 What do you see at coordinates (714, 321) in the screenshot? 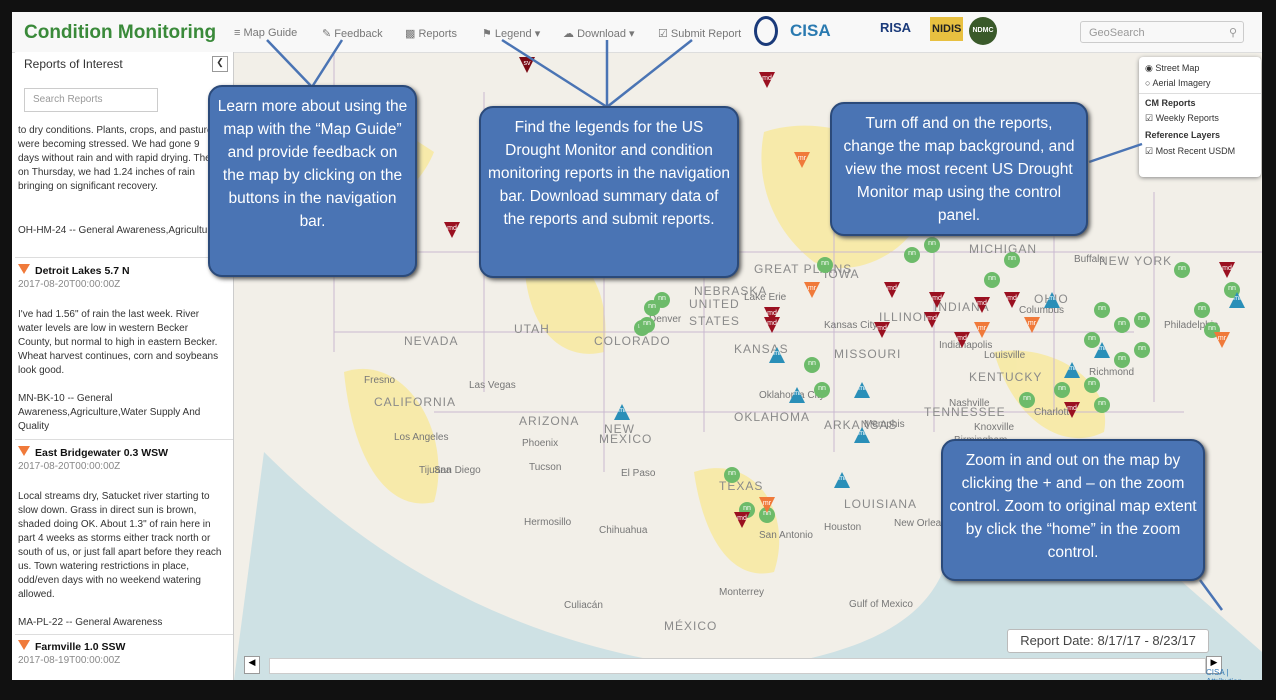
I see `map-label: STATES` at bounding box center [714, 321].